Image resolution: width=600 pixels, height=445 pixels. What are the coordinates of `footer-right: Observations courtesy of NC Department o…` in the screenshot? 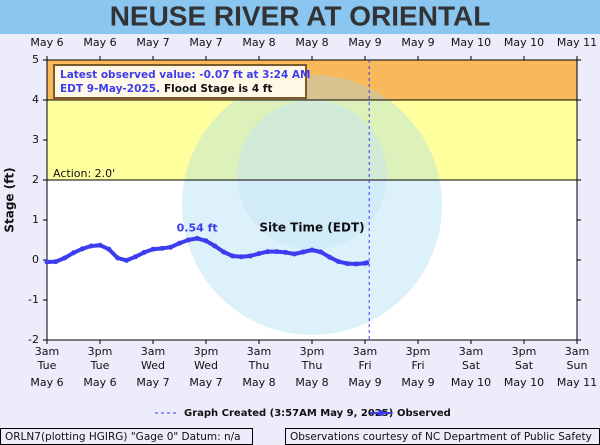 It's located at (441, 437).